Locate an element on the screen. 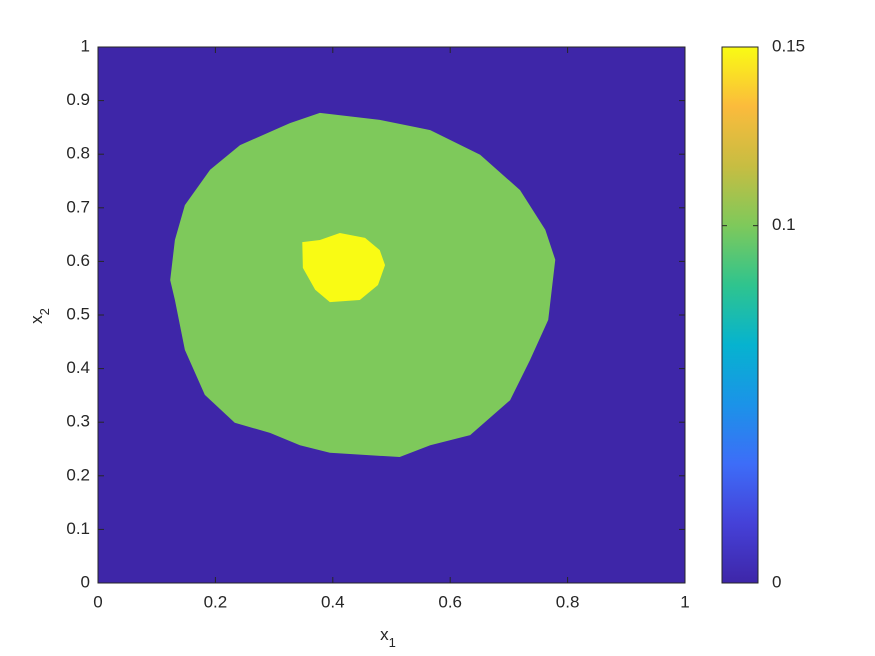 This screenshot has height=656, width=875. y-tick-label: 0 is located at coordinates (85, 581).